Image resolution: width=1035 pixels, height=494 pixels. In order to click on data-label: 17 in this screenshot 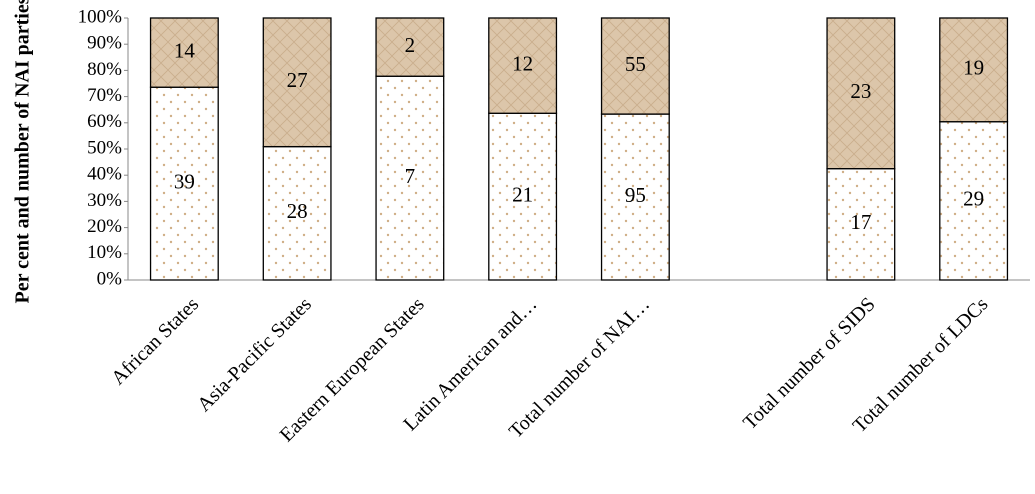, I will do `click(860, 222)`.